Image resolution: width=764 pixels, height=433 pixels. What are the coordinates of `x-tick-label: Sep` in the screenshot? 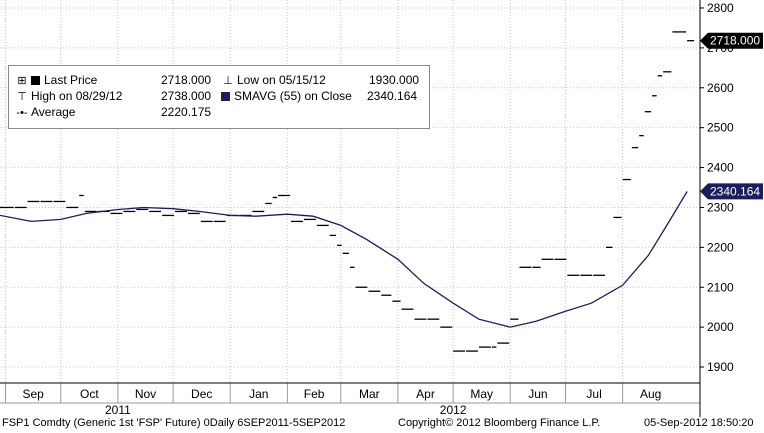 It's located at (33, 394).